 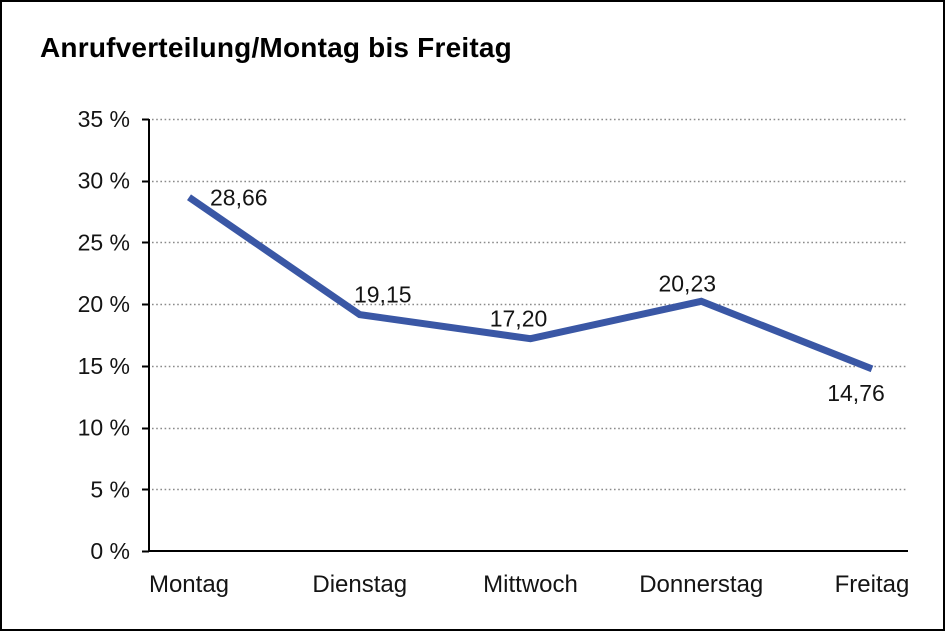 What do you see at coordinates (104, 119) in the screenshot?
I see `y-tick-label: 35 %` at bounding box center [104, 119].